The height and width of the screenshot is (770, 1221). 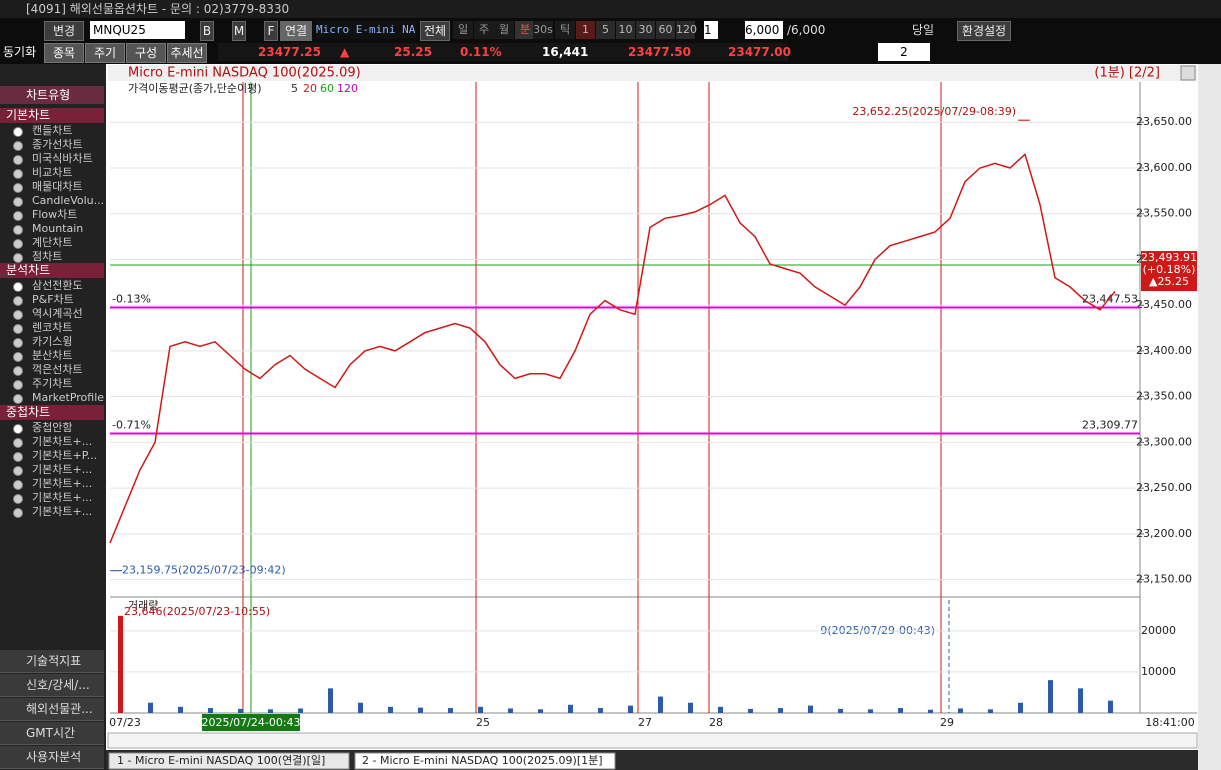 I want to click on chart-type-item: MarketProfile, so click(x=68, y=397).